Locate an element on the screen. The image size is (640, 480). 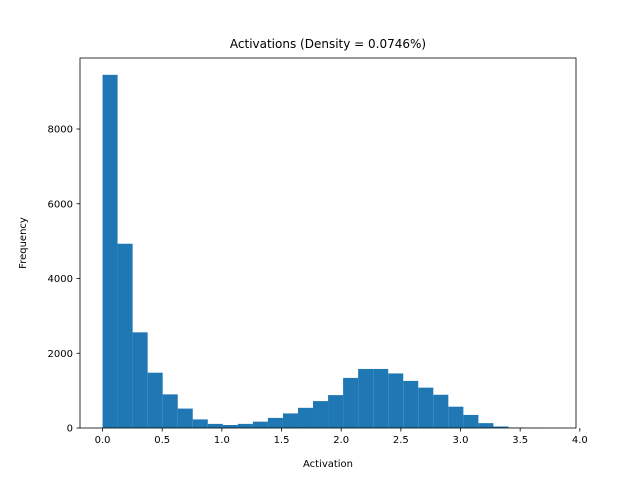
x-axis-label: Activation is located at coordinates (328, 464).